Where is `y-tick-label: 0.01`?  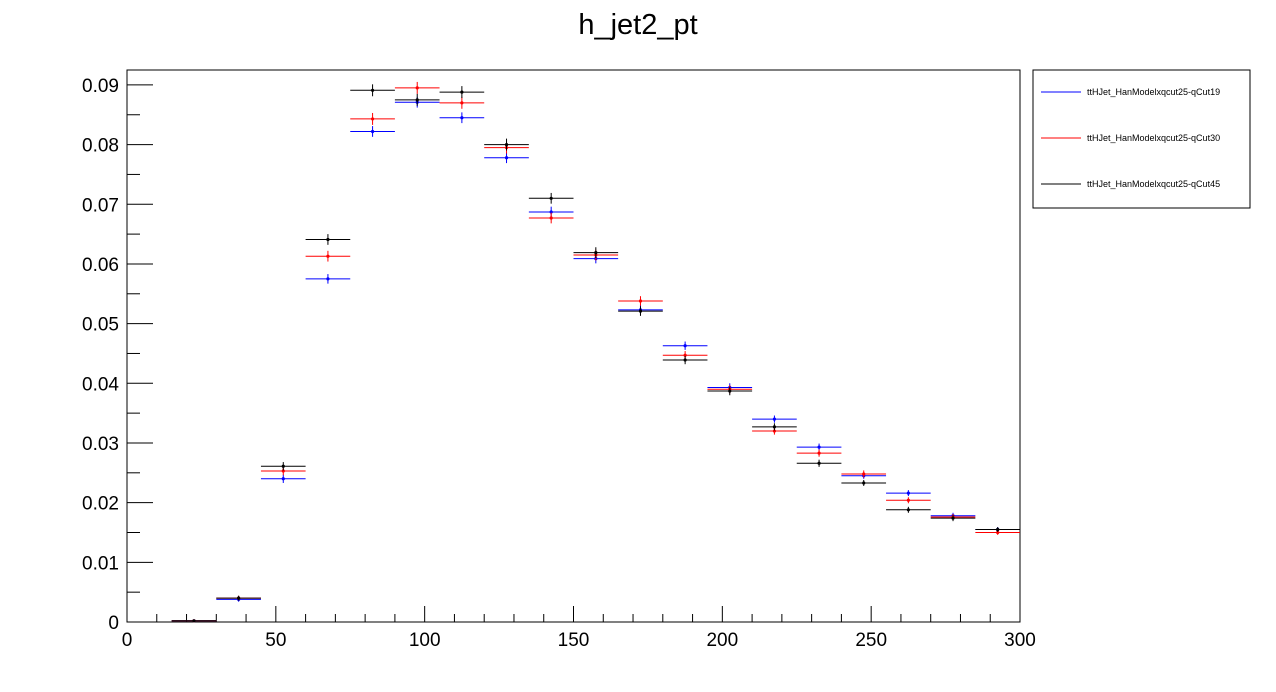
y-tick-label: 0.01 is located at coordinates (100, 563).